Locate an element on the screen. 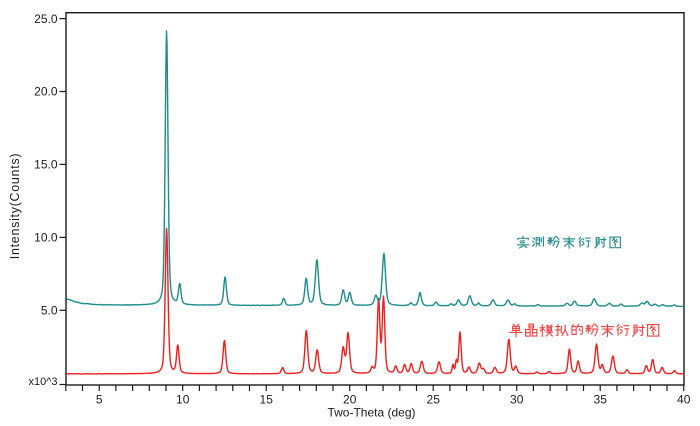  svg-text: 15 is located at coordinates (267, 400).